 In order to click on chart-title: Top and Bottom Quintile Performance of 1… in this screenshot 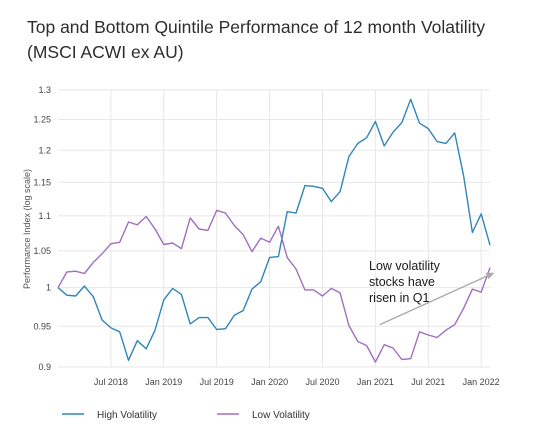, I will do `click(277, 40)`.